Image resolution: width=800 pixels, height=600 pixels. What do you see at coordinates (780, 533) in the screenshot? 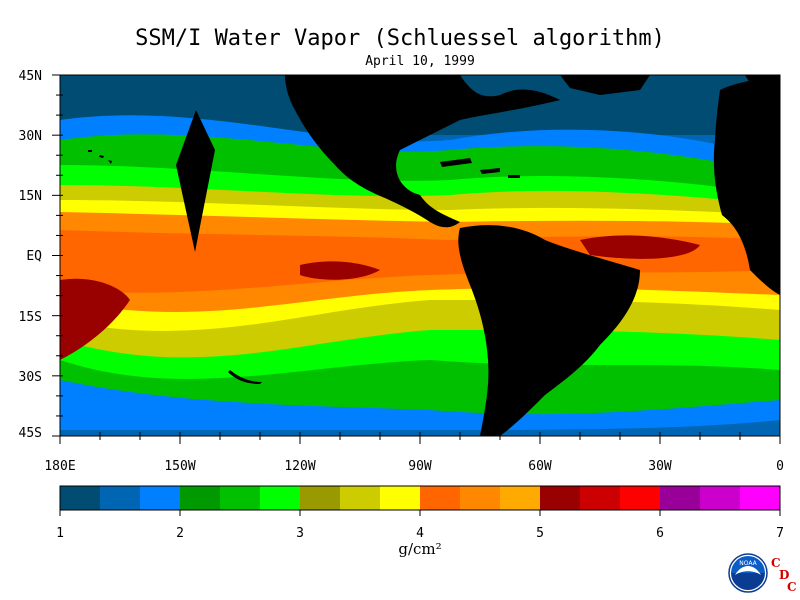
I see `colorbar-tick-label: 7` at bounding box center [780, 533].